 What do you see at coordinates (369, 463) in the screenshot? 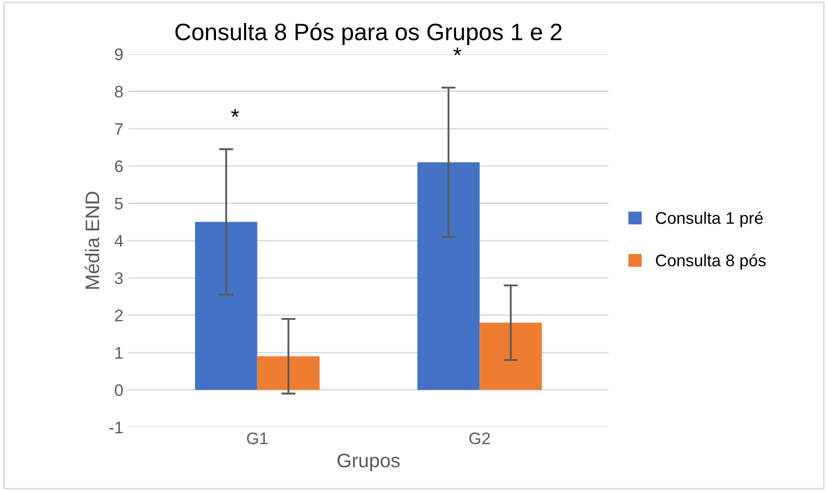
I see `x-axis-title: Grupos` at bounding box center [369, 463].